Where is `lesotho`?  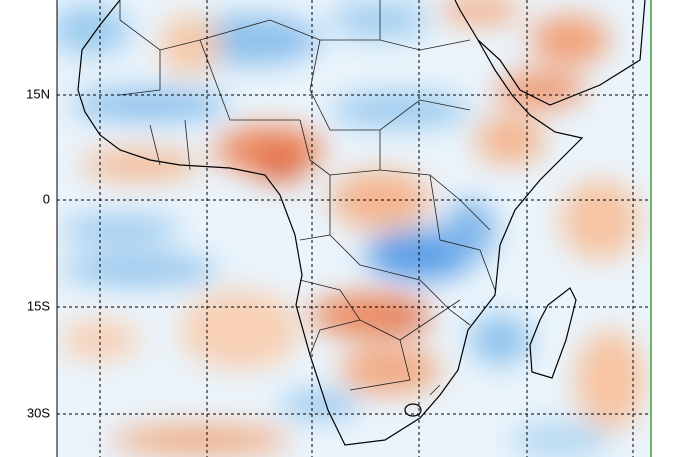
lesotho is located at coordinates (413, 410).